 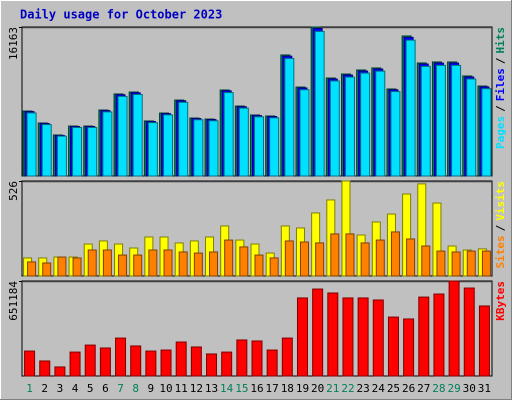 What do you see at coordinates (13, 191) in the screenshot?
I see `y-tick-label: 526` at bounding box center [13, 191].